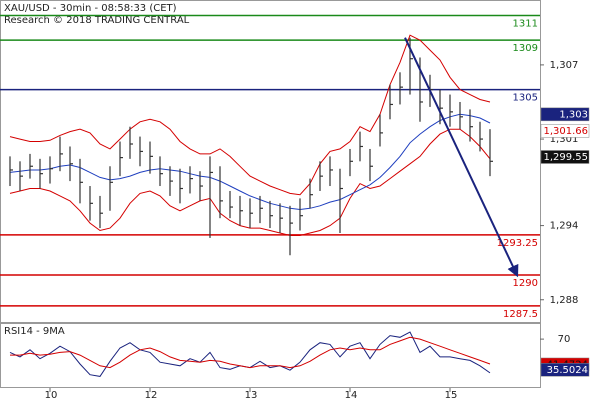 The width and height of the screenshot is (590, 400). Describe the element at coordinates (573, 114) in the screenshot. I see `price-tag-label: 1,303` at that location.